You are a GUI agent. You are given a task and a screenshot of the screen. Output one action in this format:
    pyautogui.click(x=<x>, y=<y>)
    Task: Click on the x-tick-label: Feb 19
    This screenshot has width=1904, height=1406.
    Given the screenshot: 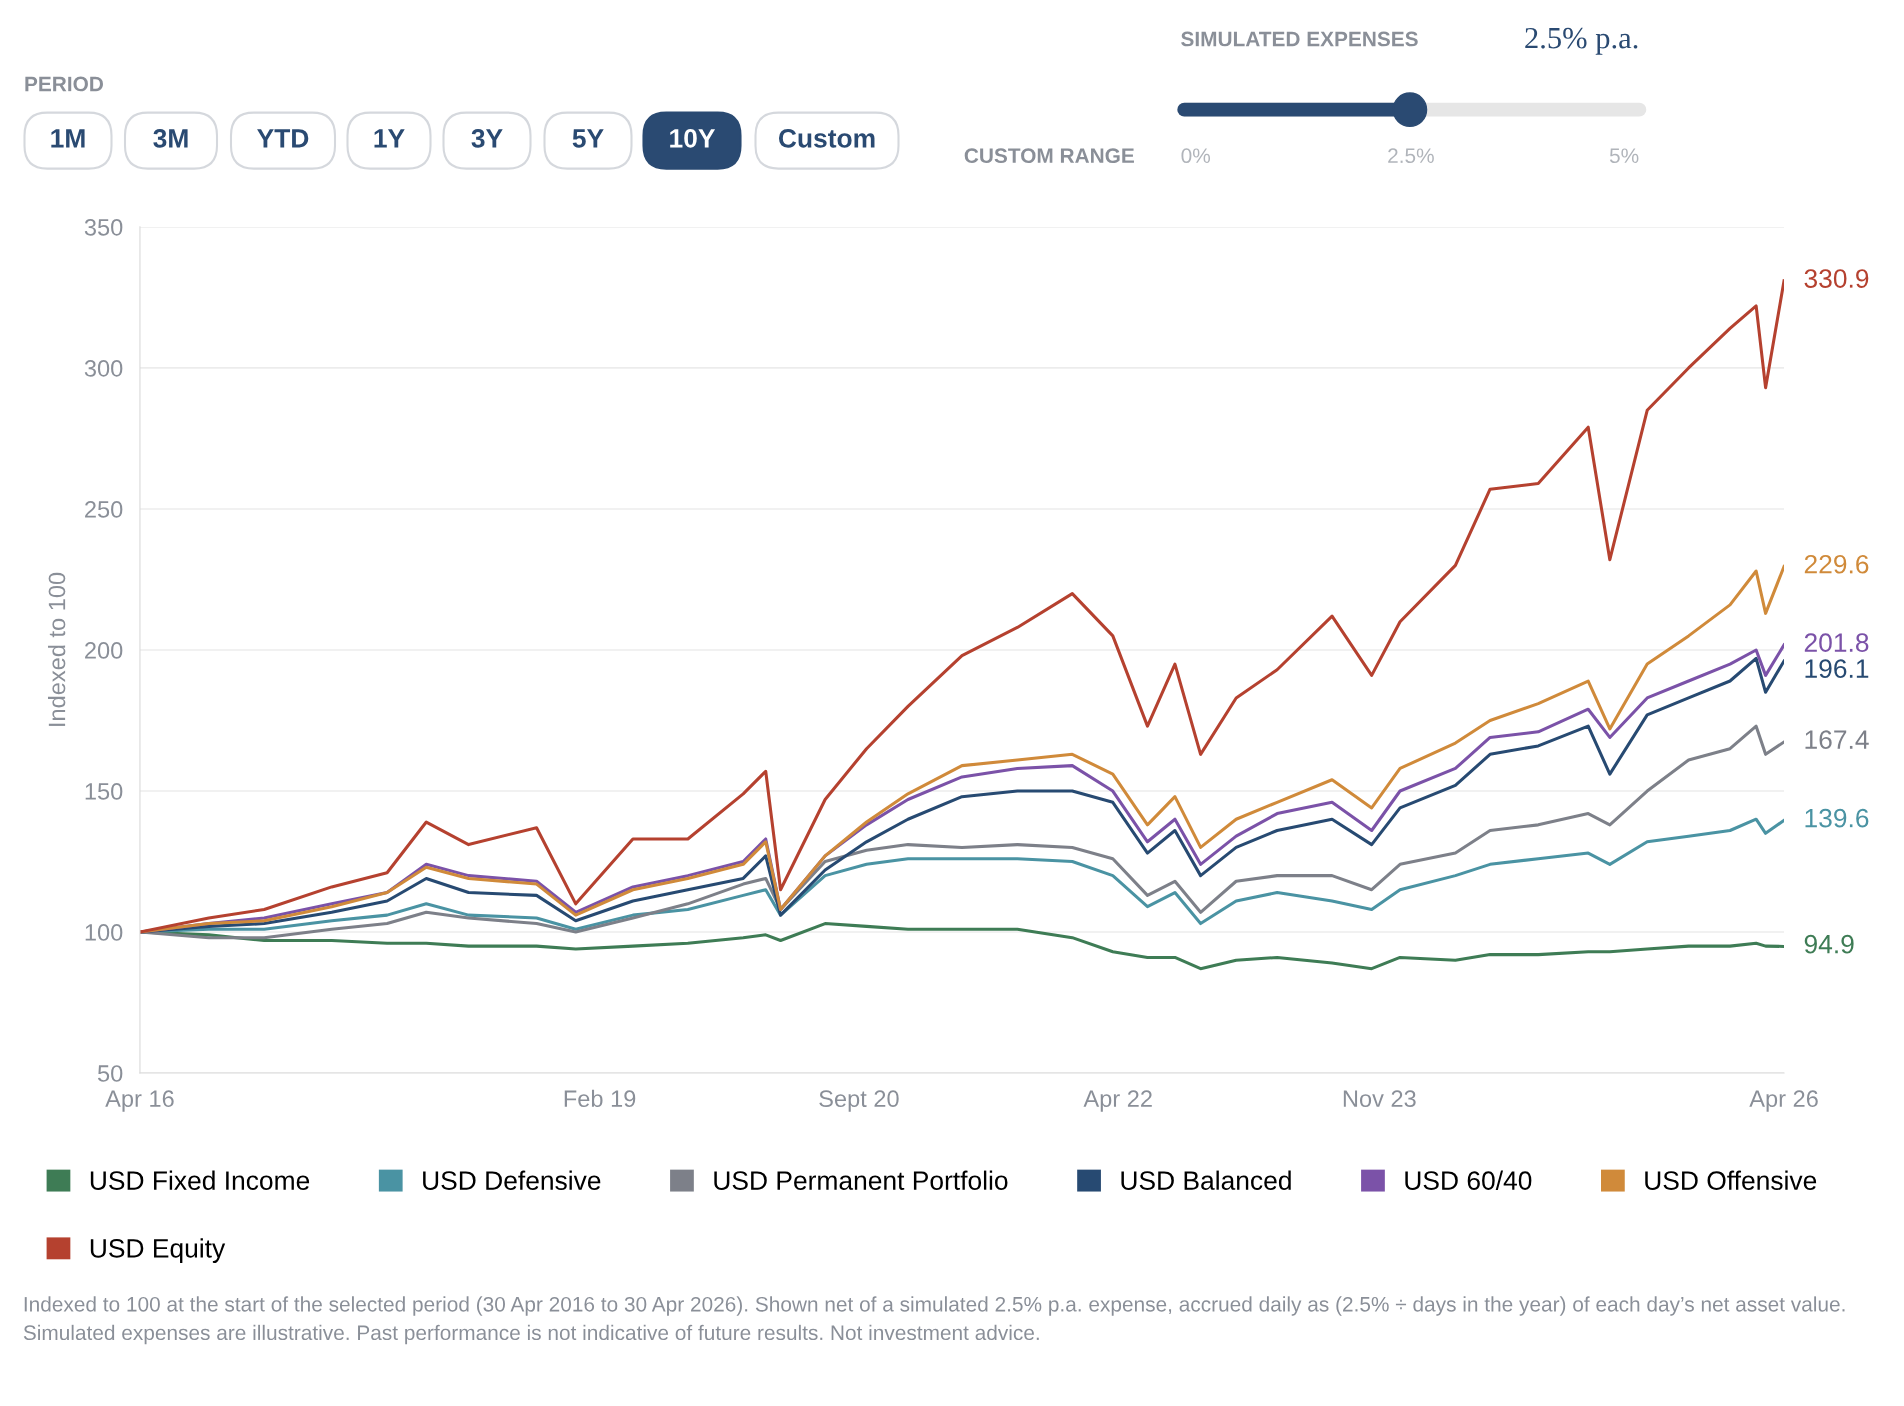 What is the action you would take?
    pyautogui.click(x=600, y=1098)
    